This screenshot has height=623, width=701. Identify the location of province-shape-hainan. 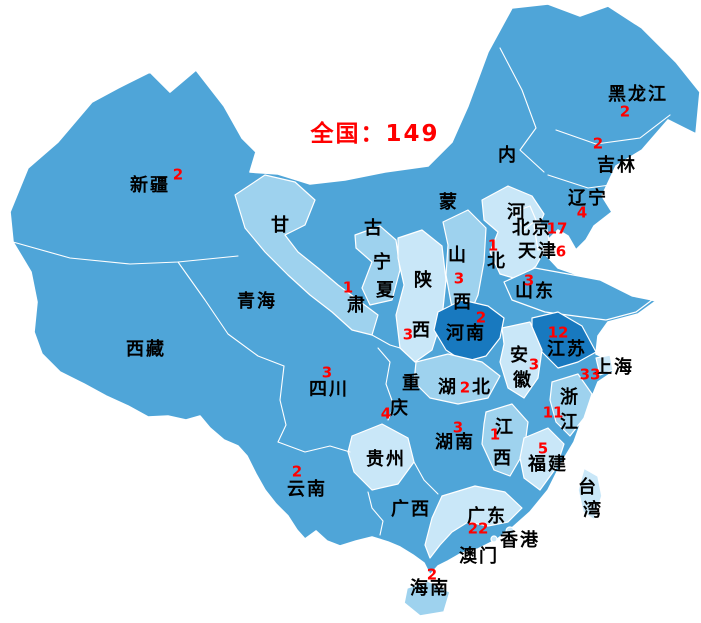
(427, 598).